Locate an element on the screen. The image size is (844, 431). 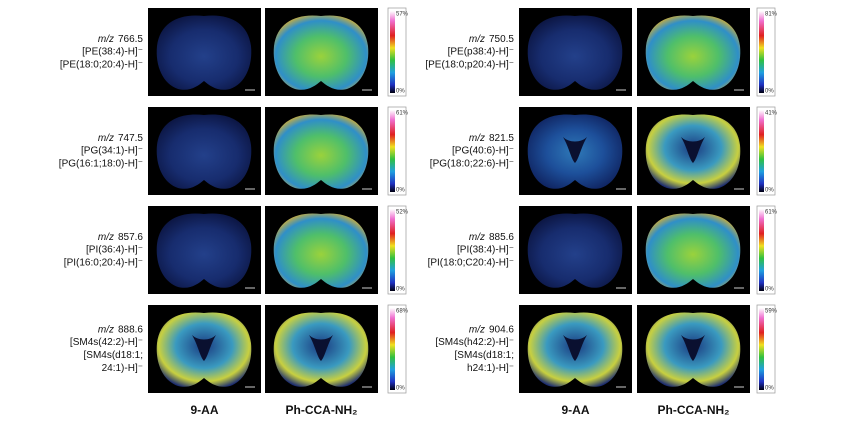
mz-value: 857.6 is located at coordinates (130, 237).